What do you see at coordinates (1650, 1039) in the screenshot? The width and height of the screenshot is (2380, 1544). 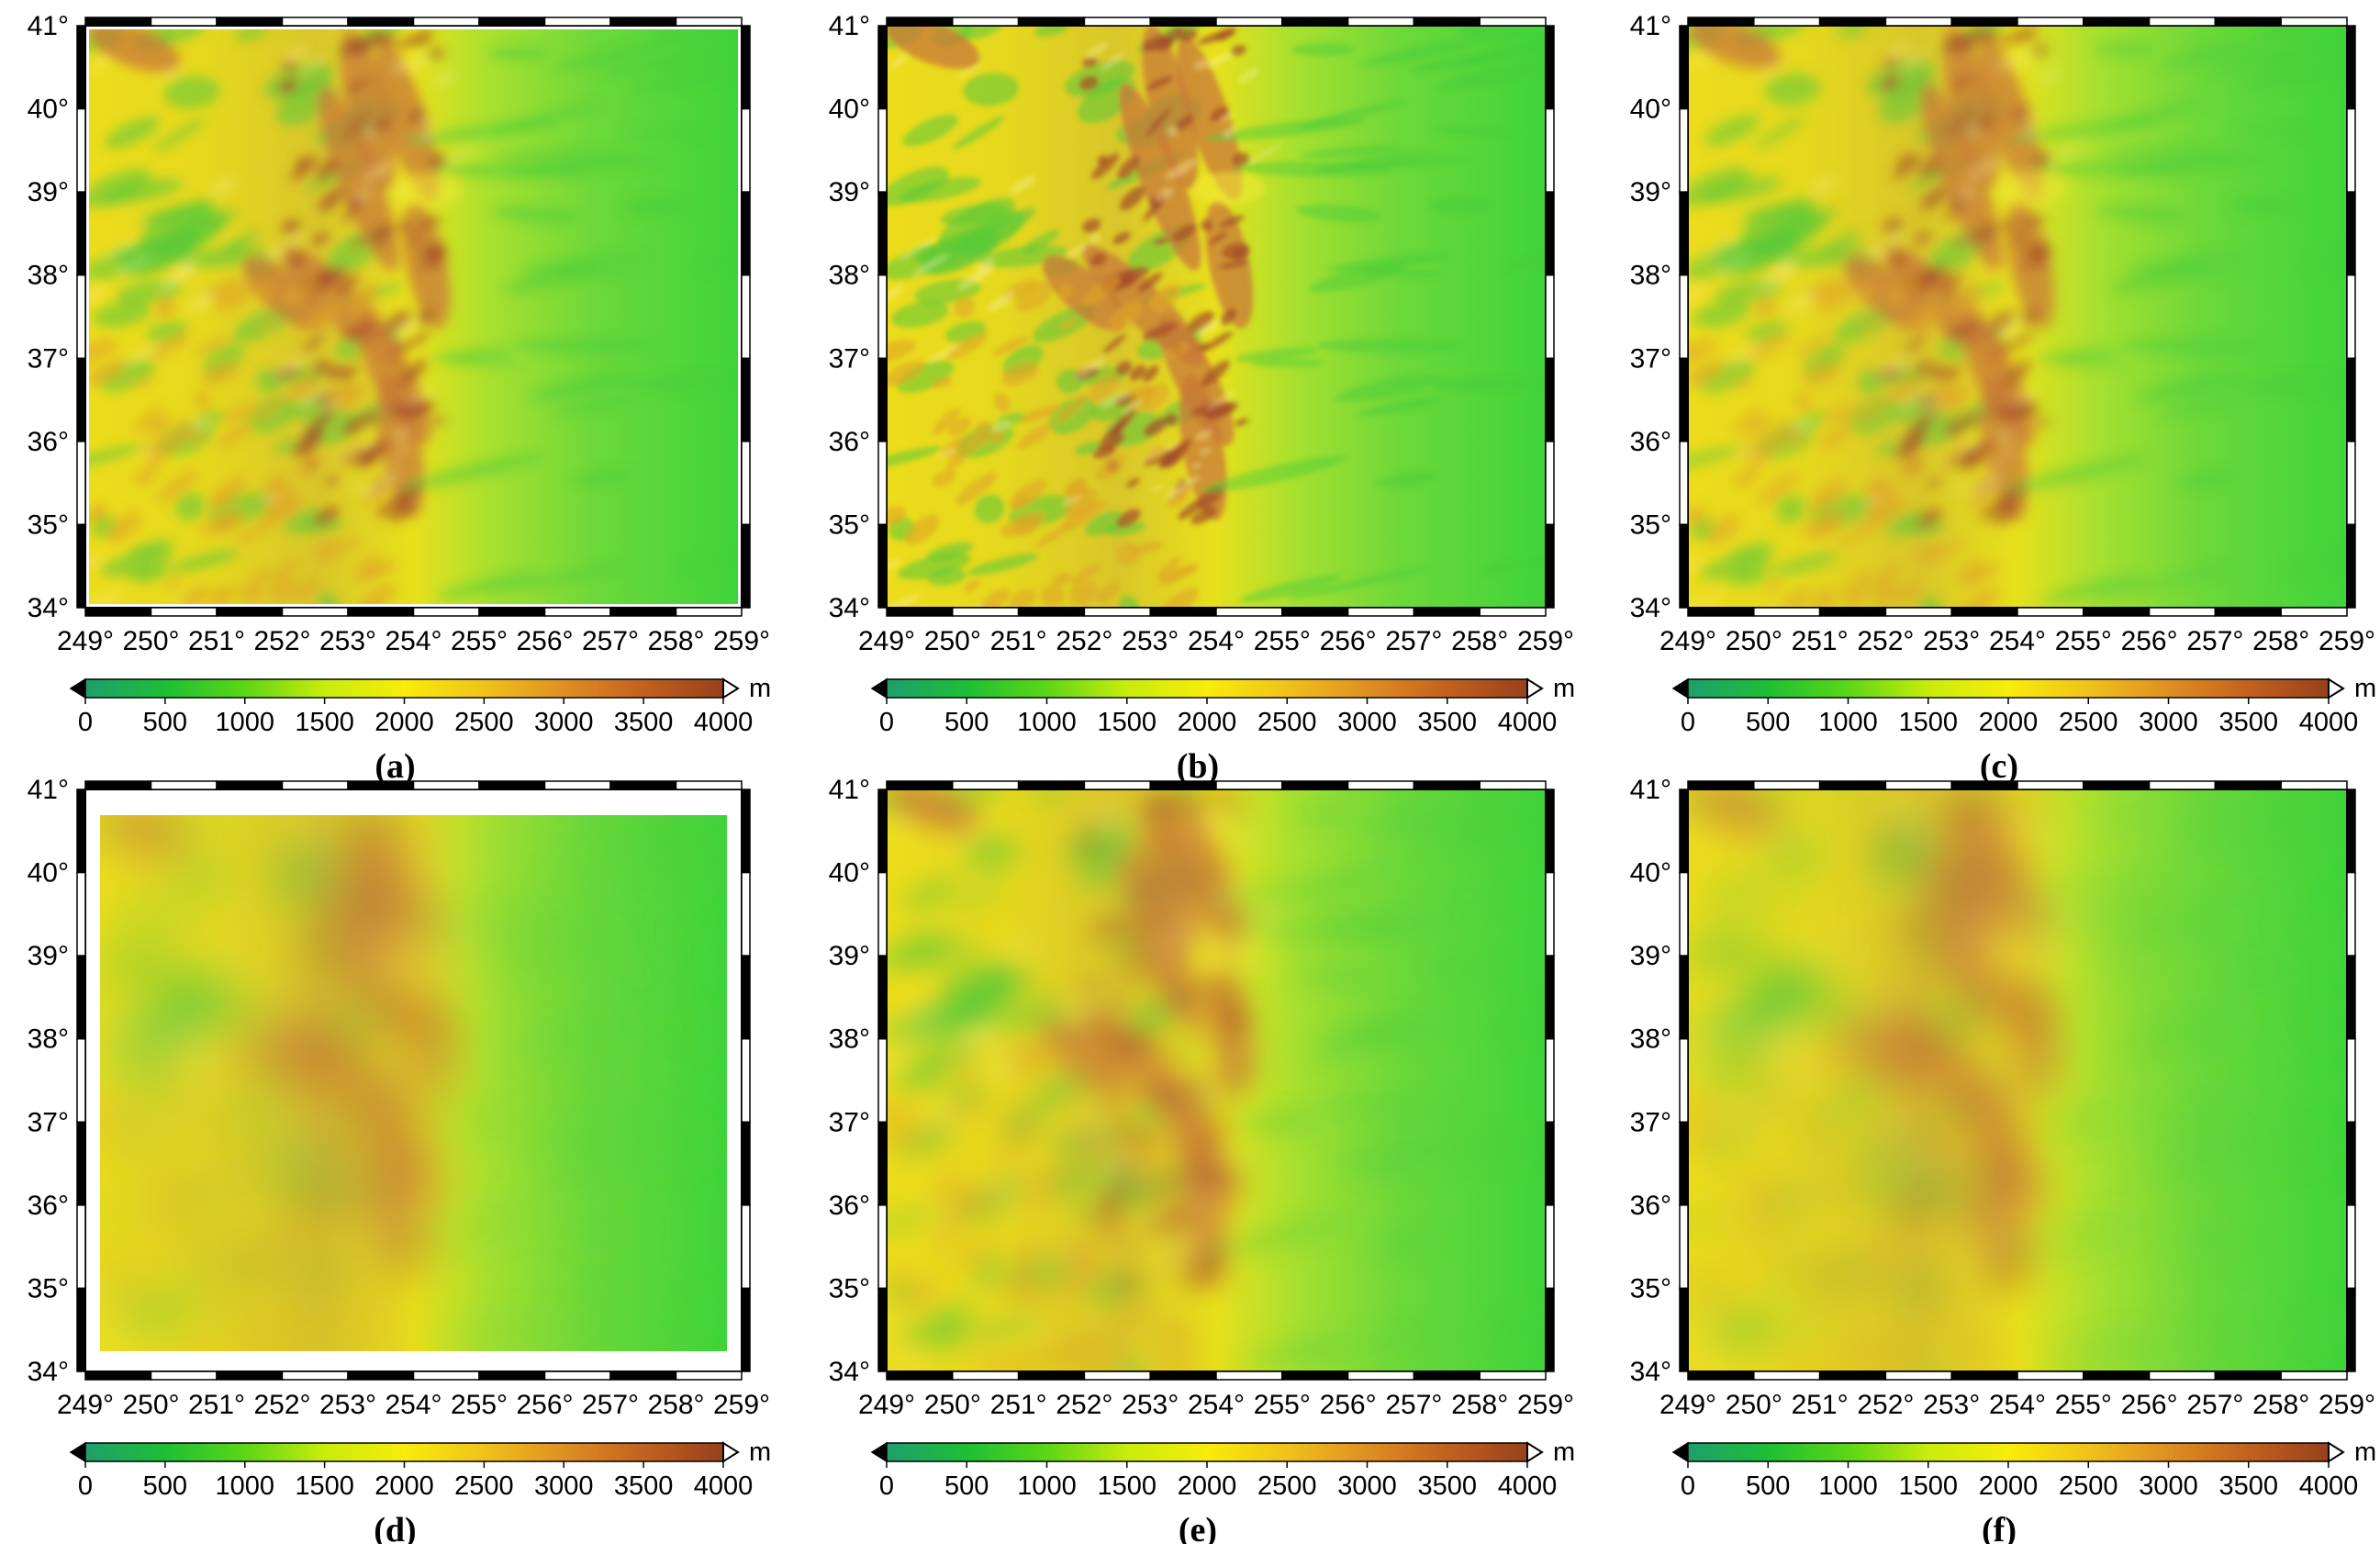 I see `lat-tick-label: 38°` at bounding box center [1650, 1039].